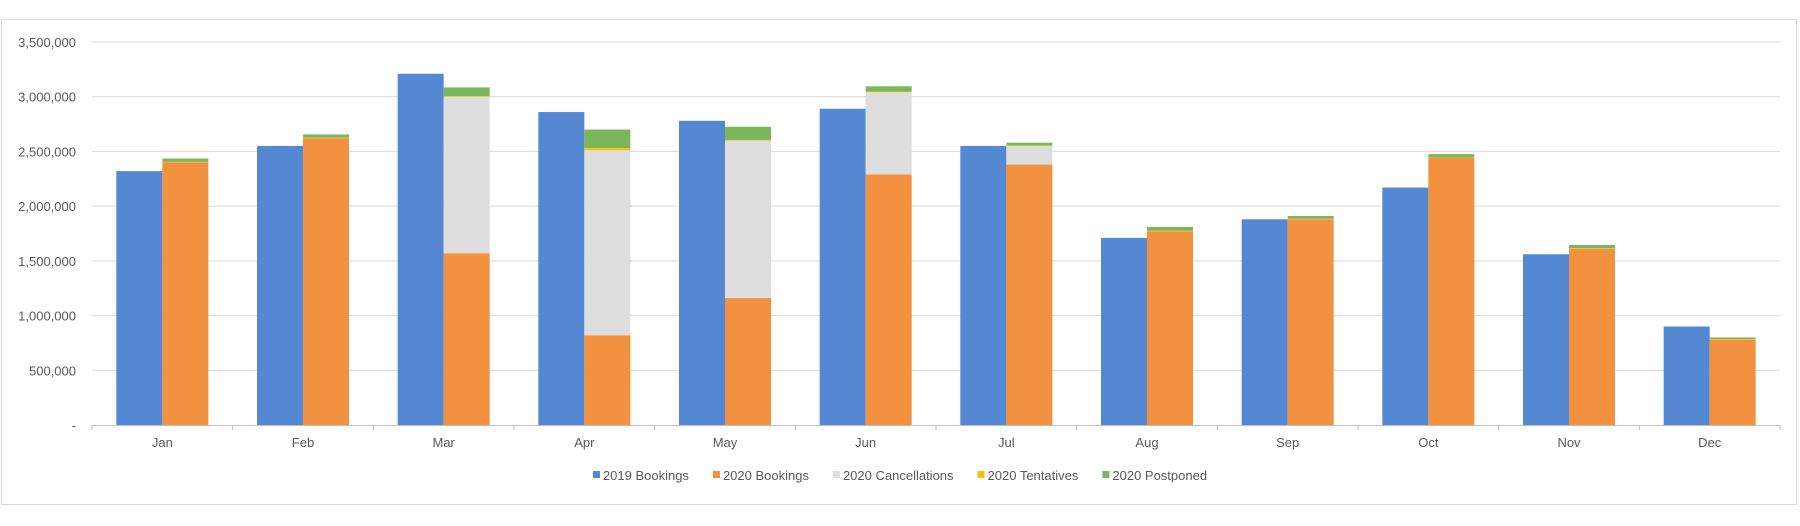 The width and height of the screenshot is (1800, 526). I want to click on x-tick-label: Apr, so click(584, 442).